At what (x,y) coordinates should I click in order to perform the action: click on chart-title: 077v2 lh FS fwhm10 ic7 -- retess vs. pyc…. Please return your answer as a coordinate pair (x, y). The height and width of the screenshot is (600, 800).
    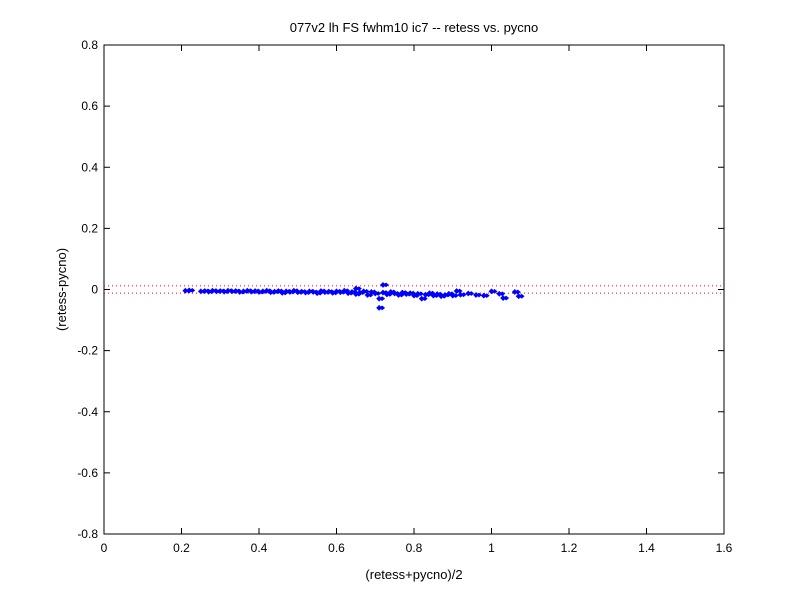
    Looking at the image, I should click on (414, 27).